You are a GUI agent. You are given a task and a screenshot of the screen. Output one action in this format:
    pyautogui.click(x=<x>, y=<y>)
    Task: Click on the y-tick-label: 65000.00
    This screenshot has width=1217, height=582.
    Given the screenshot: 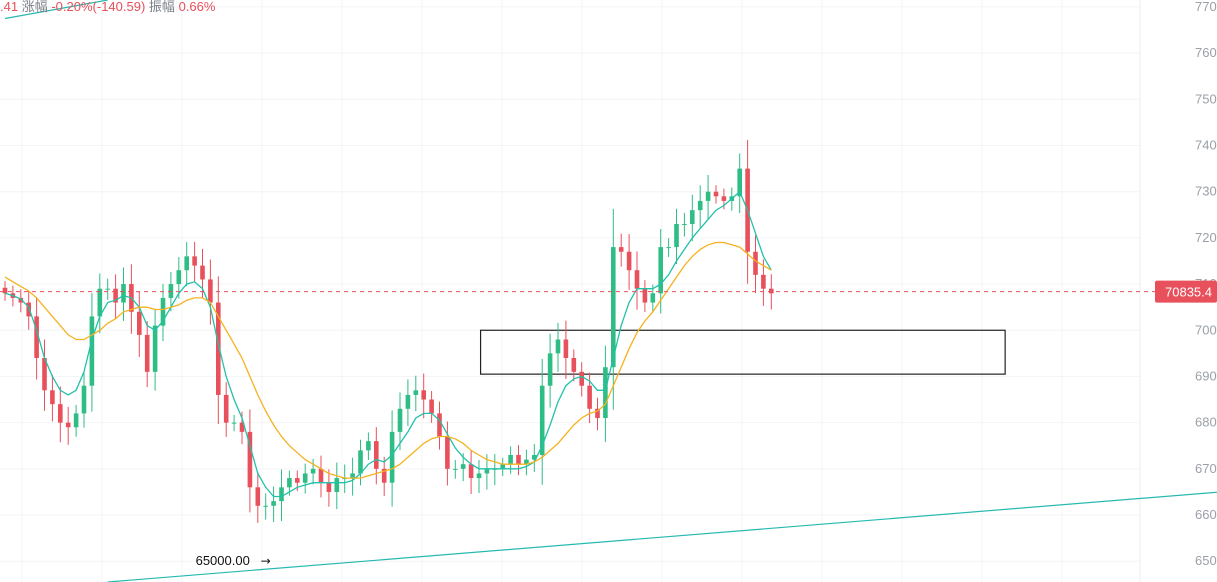 What is the action you would take?
    pyautogui.click(x=1206, y=560)
    